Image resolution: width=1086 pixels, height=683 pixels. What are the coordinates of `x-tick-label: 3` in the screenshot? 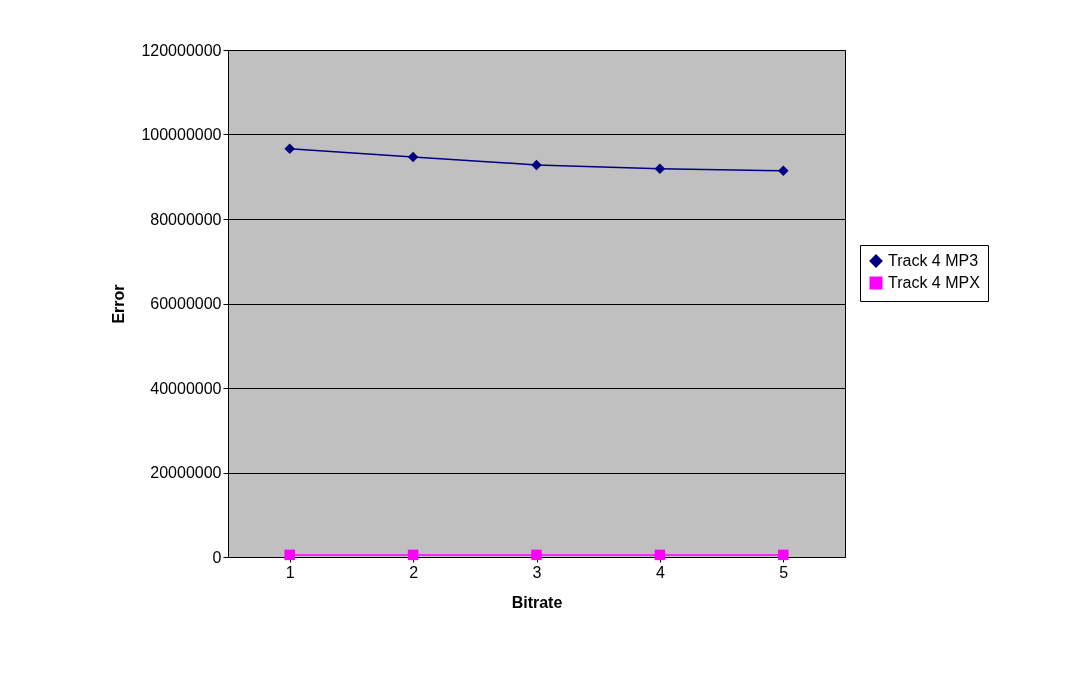 It's located at (537, 572).